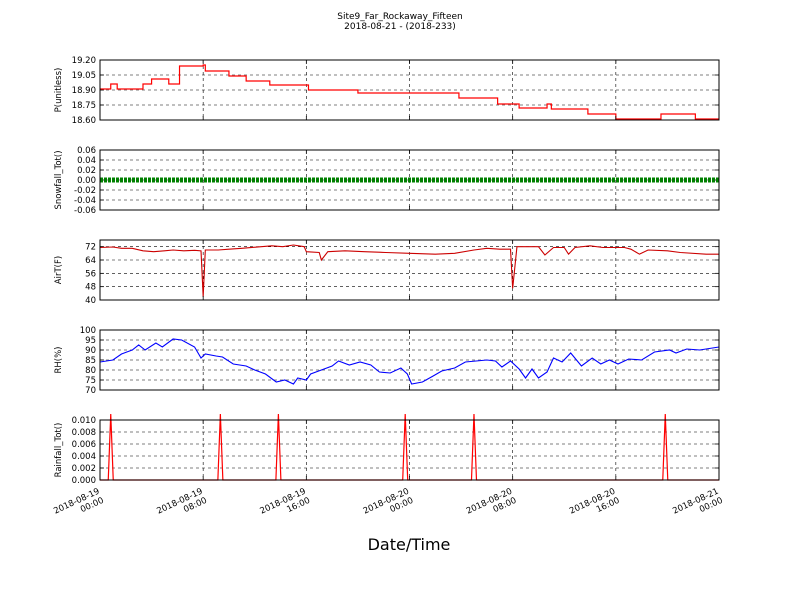 The height and width of the screenshot is (600, 800). What do you see at coordinates (59, 359) in the screenshot?
I see `y-axis-label: RH(%)` at bounding box center [59, 359].